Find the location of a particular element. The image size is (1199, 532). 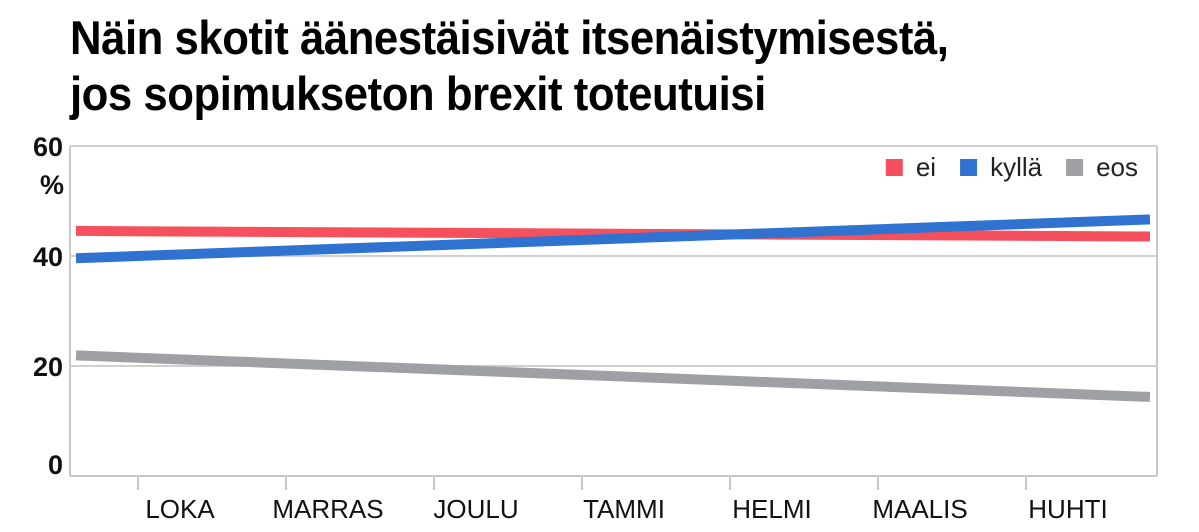

legend-swatch-ei is located at coordinates (894, 167).